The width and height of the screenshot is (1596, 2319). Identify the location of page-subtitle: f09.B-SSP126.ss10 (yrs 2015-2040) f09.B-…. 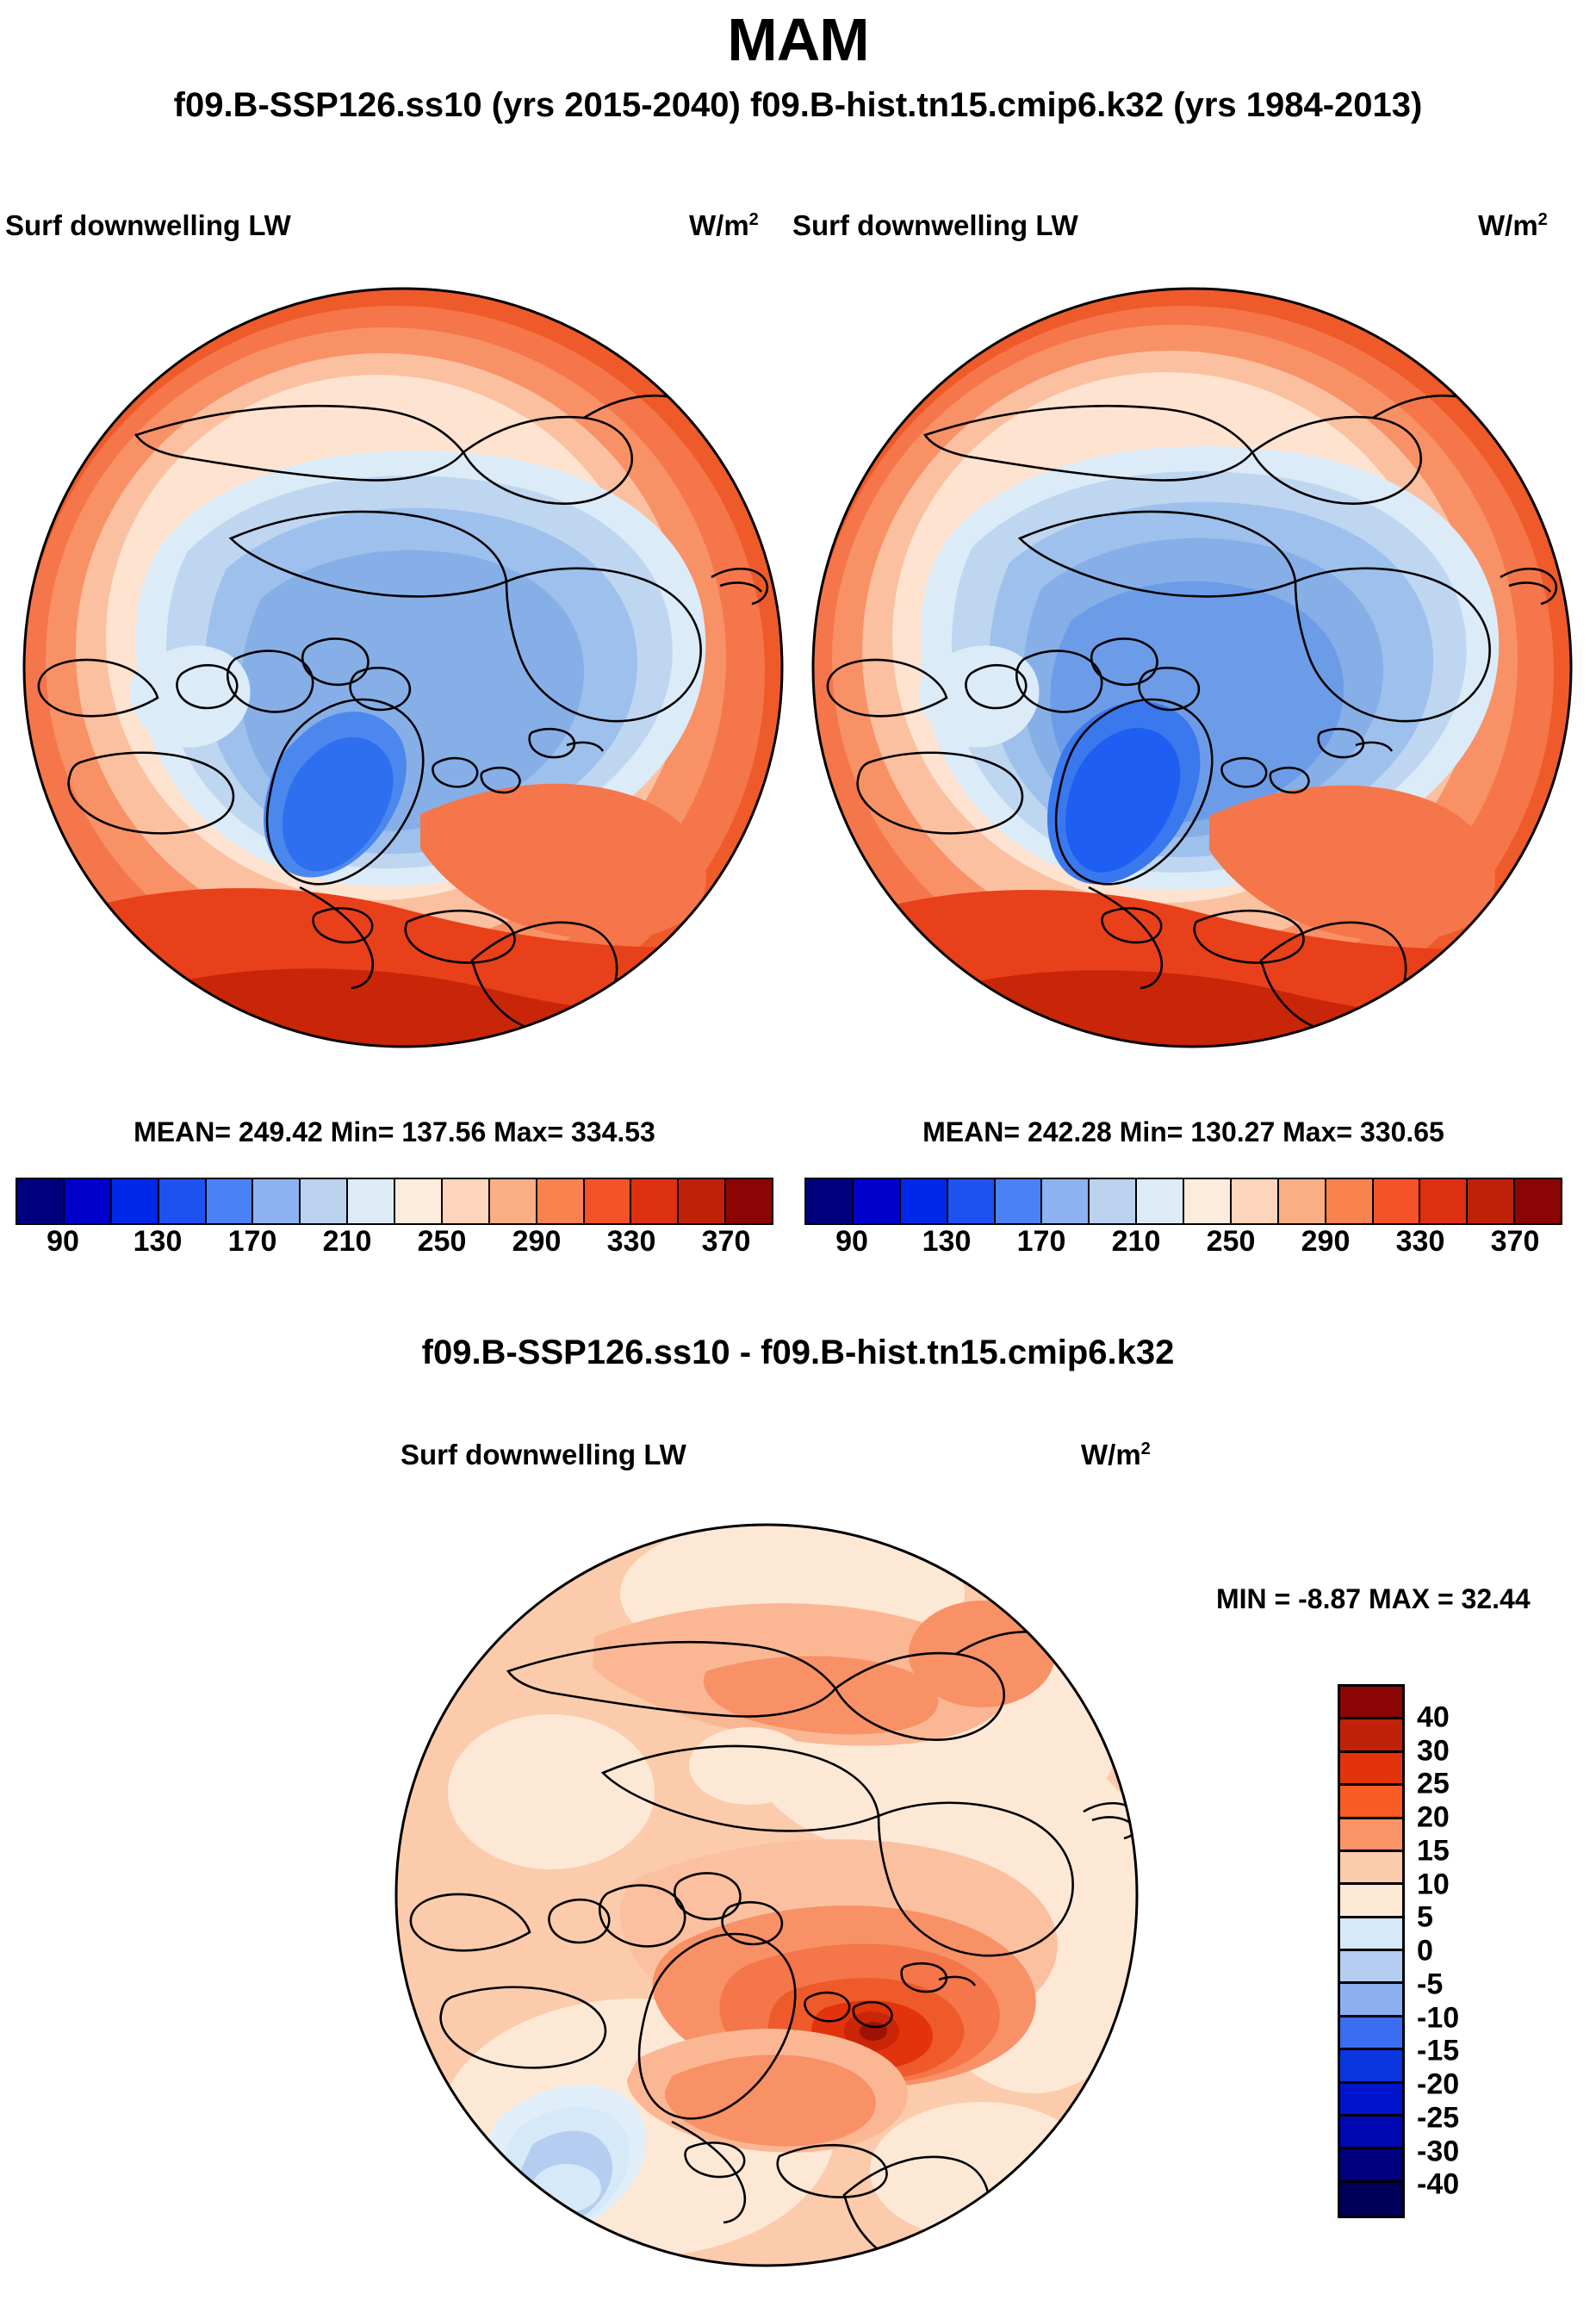
(798, 105).